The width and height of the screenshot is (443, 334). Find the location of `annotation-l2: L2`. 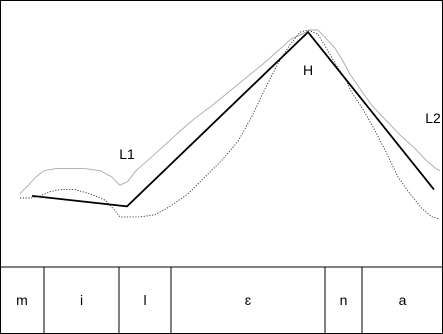

annotation-l2: L2 is located at coordinates (433, 118).